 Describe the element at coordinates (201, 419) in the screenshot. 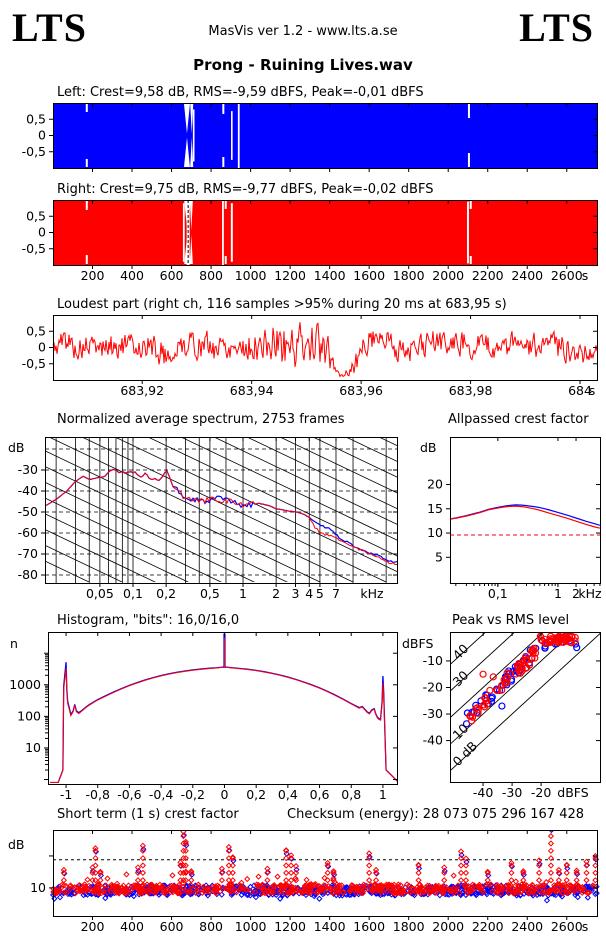

I see `spectrum-title: Normalized average spectrum, 2753 frames` at that location.